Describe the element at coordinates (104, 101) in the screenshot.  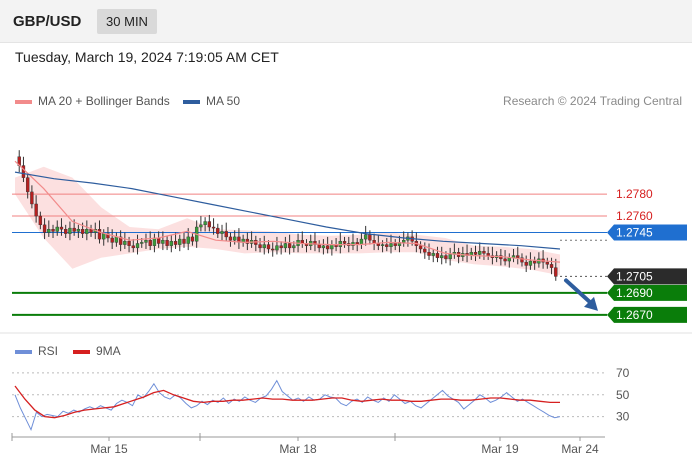
I see `legend-label-ma20: MA 20 + Bollinger Bands` at that location.